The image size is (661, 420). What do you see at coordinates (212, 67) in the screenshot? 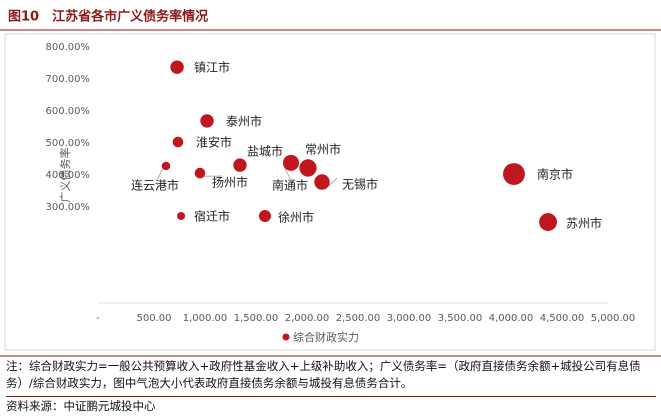
I see `bubble-label: 镇江市` at bounding box center [212, 67].